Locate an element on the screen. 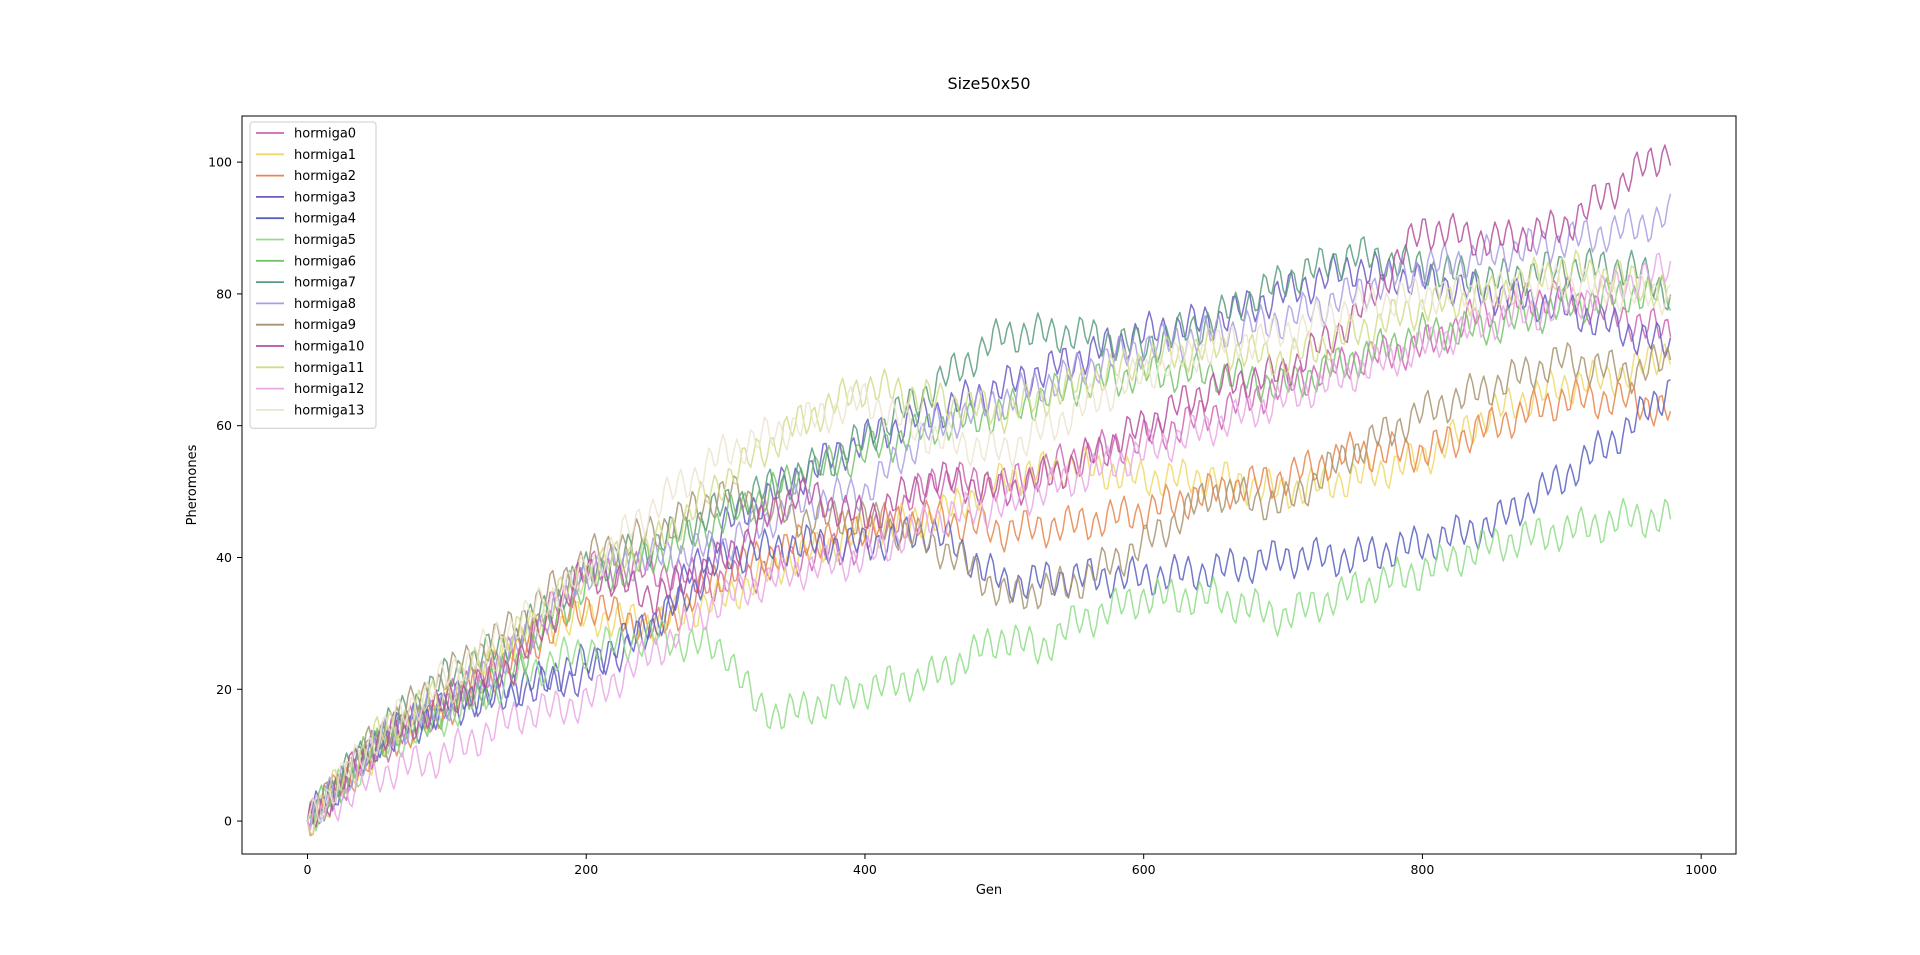  legend-label: hormiga6 is located at coordinates (325, 261).